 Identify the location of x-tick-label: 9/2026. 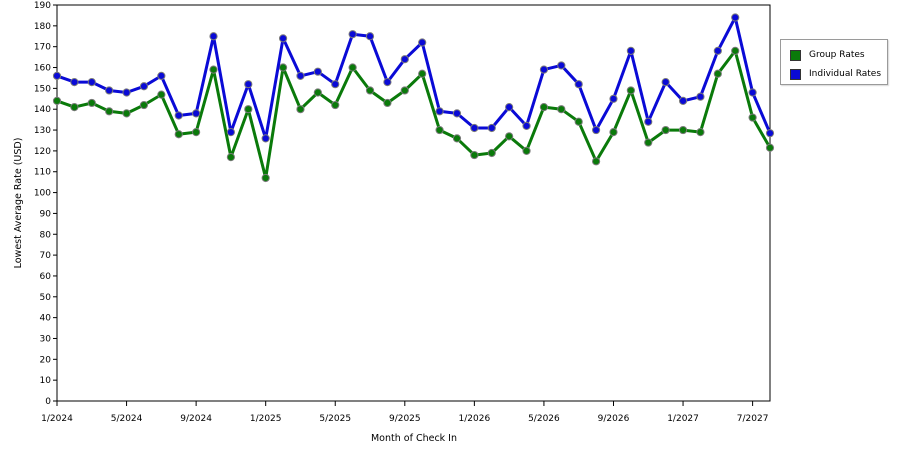
(614, 419).